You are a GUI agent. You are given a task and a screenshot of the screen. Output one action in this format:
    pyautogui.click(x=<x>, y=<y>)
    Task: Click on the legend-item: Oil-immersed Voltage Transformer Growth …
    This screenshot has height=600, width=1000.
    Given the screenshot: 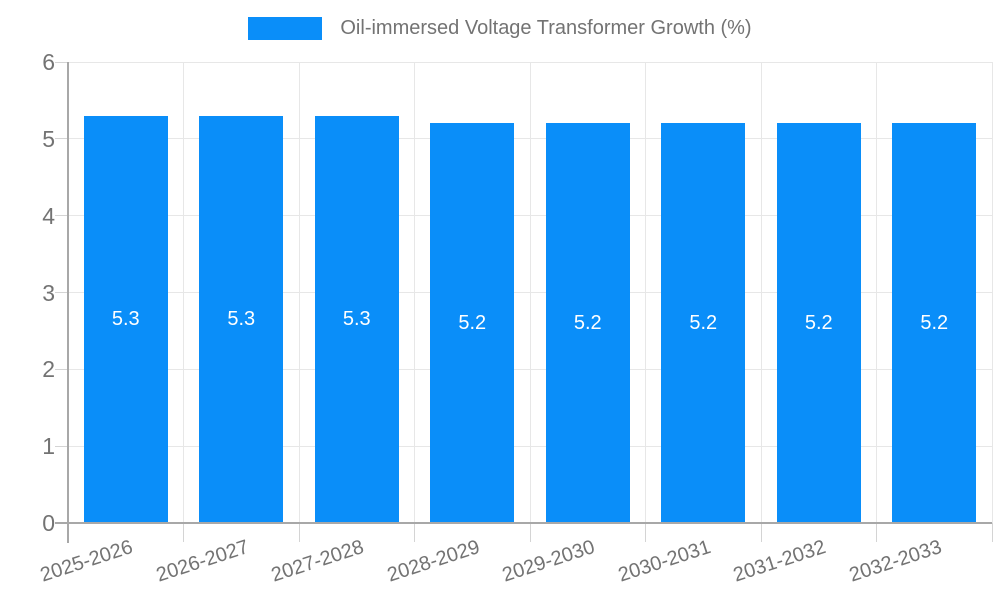 What is the action you would take?
    pyautogui.click(x=500, y=28)
    